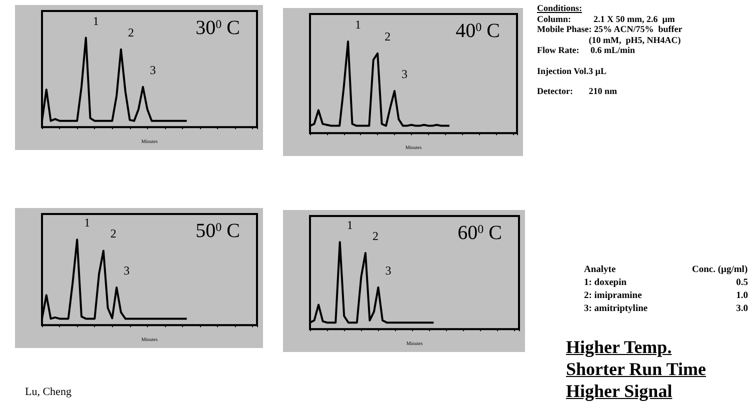 Image resolution: width=753 pixels, height=404 pixels. Describe the element at coordinates (48, 392) in the screenshot. I see `text: Lu, Cheng` at that location.